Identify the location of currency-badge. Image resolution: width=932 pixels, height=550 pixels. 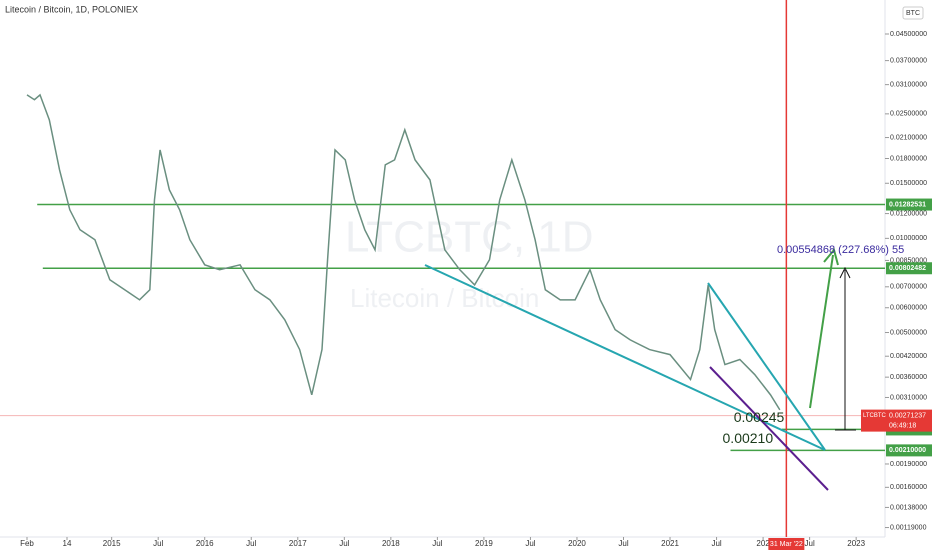
(913, 13).